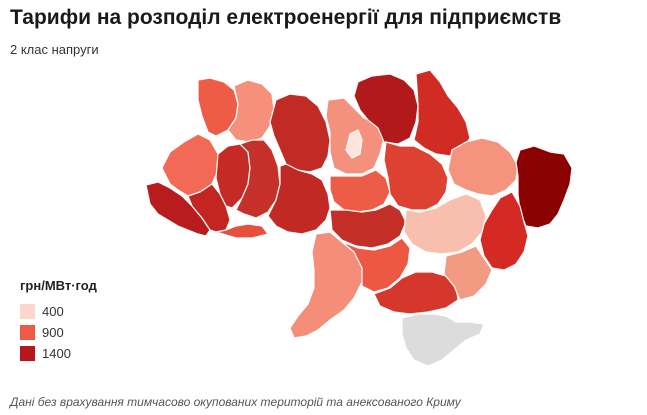 The image size is (647, 415). What do you see at coordinates (242, 231) in the screenshot?
I see `region-chernivtsi` at bounding box center [242, 231].